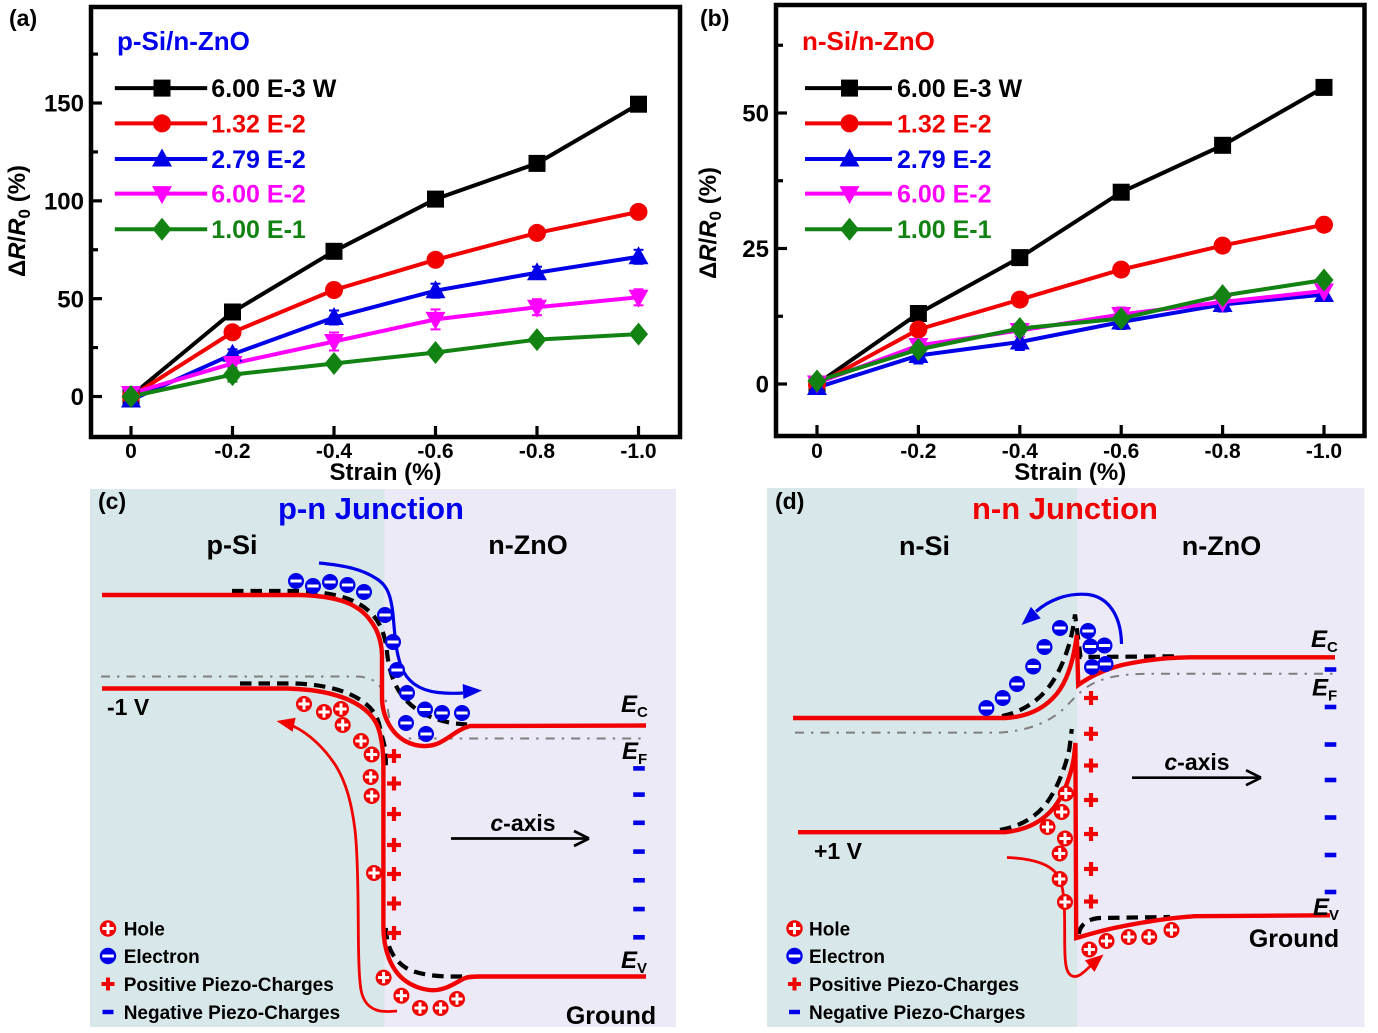 This screenshot has height=1033, width=1378. Describe the element at coordinates (64, 104) in the screenshot. I see `svg-text: 150` at that location.